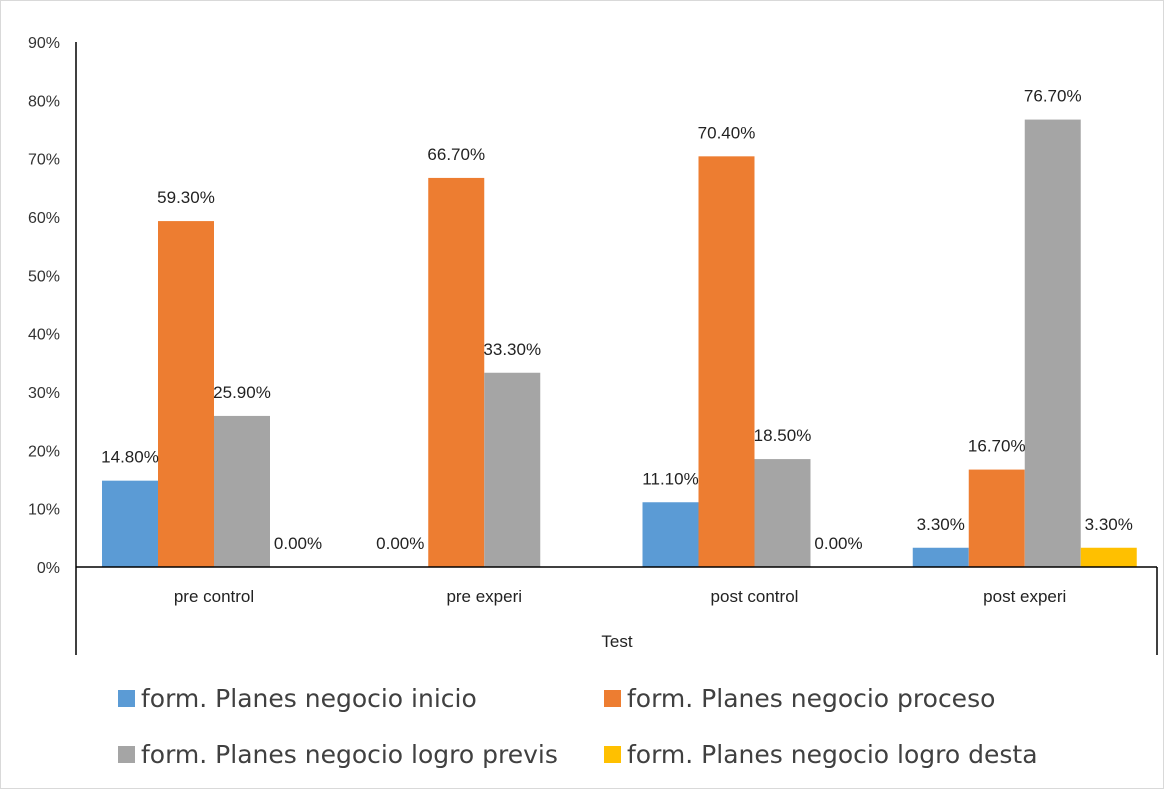 This screenshot has width=1164, height=789. I want to click on category-label: pre control, so click(214, 596).